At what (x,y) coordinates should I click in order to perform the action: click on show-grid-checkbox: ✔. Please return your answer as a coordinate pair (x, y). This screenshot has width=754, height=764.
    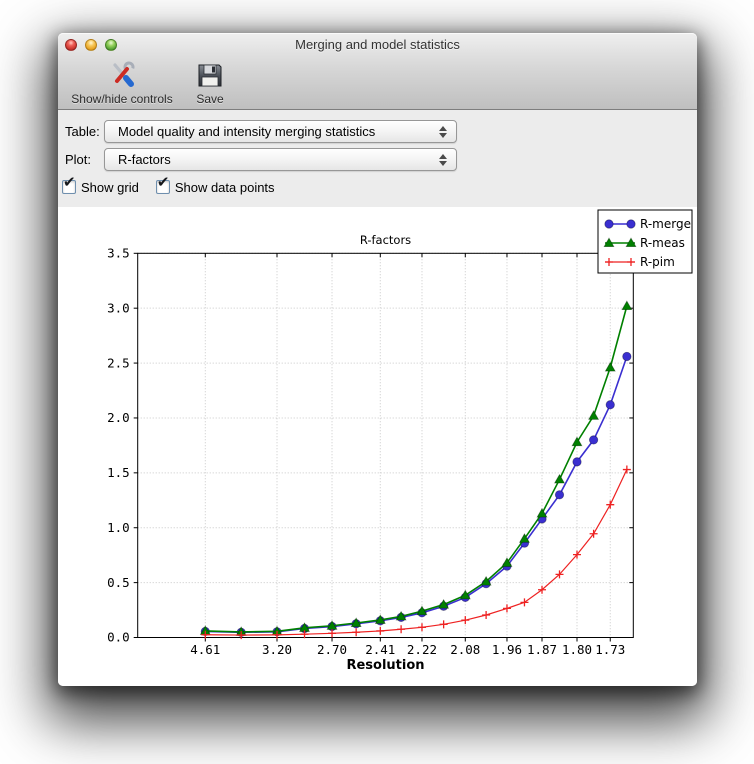
    Looking at the image, I should click on (69, 184).